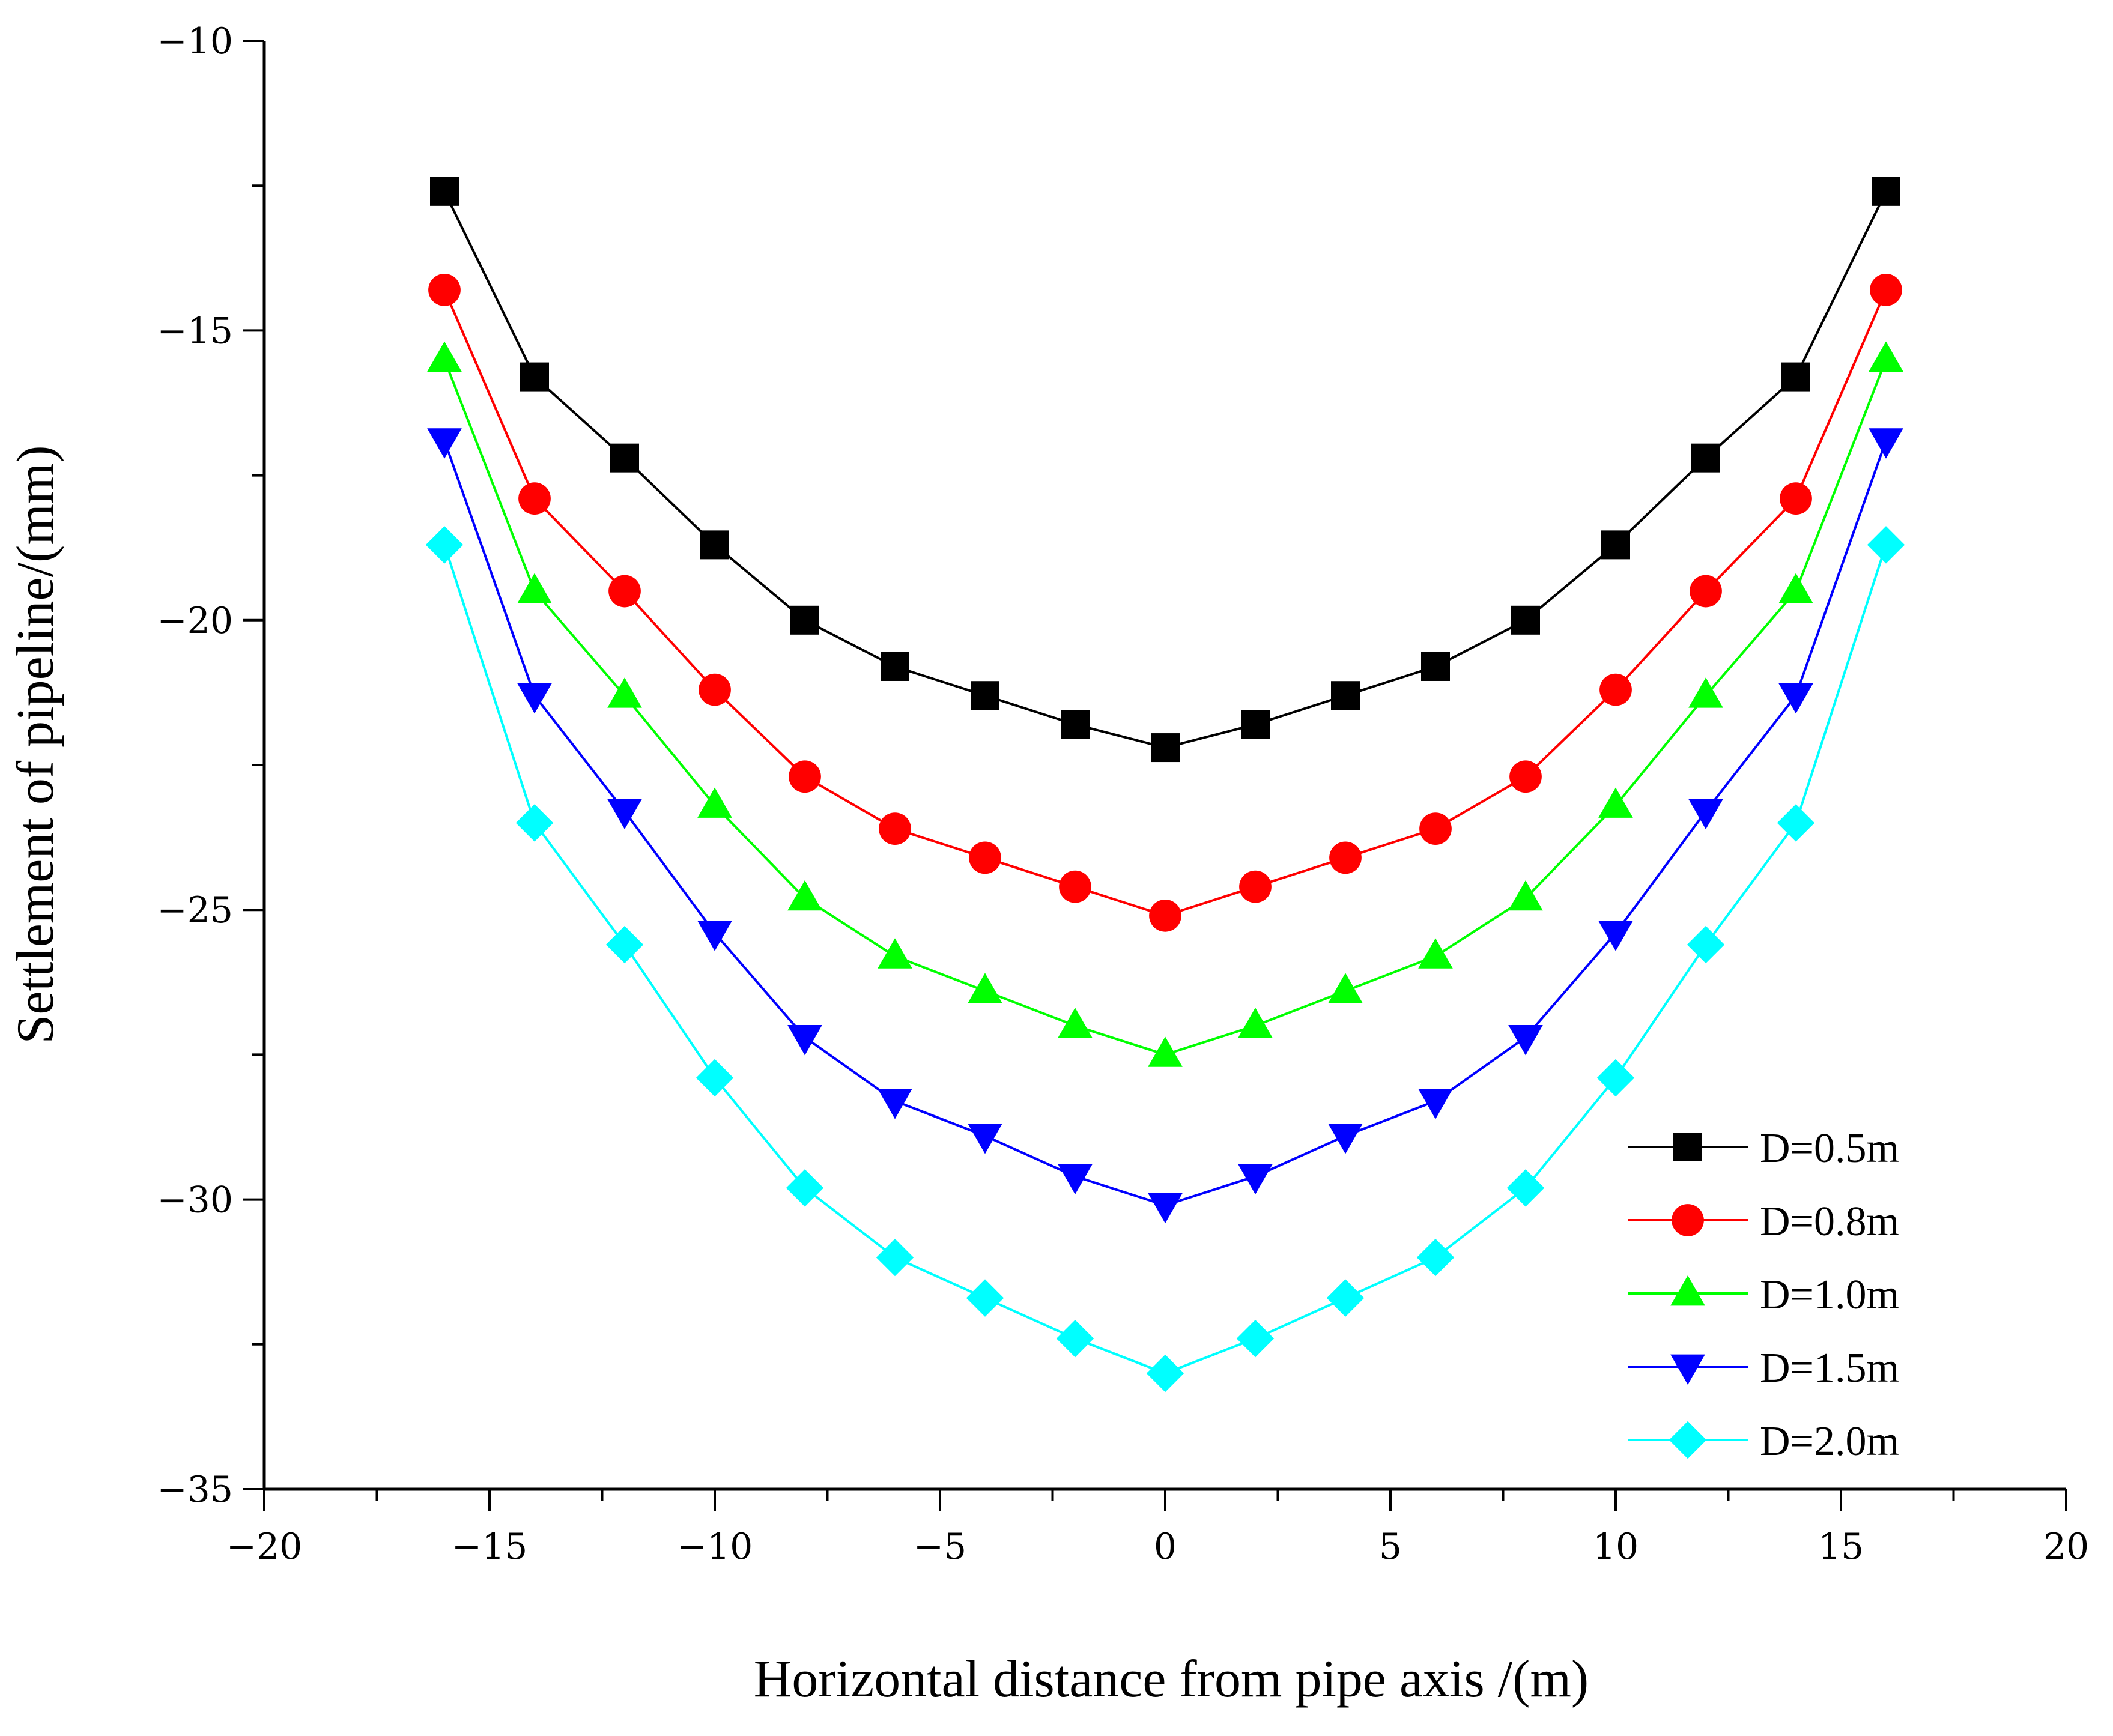 The image size is (2113, 1736). Describe the element at coordinates (1763, 1149) in the screenshot. I see `legend-item: D=0.5m` at that location.